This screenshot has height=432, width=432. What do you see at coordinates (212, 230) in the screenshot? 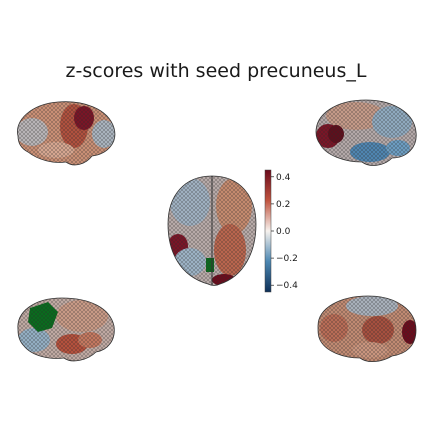
I see `brain-dorsal` at bounding box center [212, 230].